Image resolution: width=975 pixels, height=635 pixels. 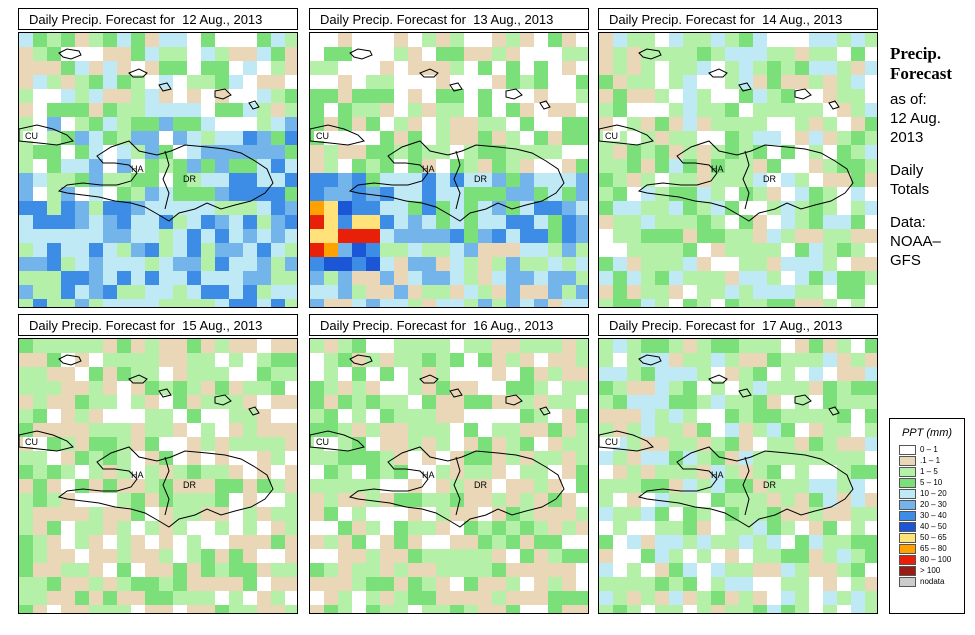 What do you see at coordinates (449, 476) in the screenshot?
I see `precip-grid` at bounding box center [449, 476].